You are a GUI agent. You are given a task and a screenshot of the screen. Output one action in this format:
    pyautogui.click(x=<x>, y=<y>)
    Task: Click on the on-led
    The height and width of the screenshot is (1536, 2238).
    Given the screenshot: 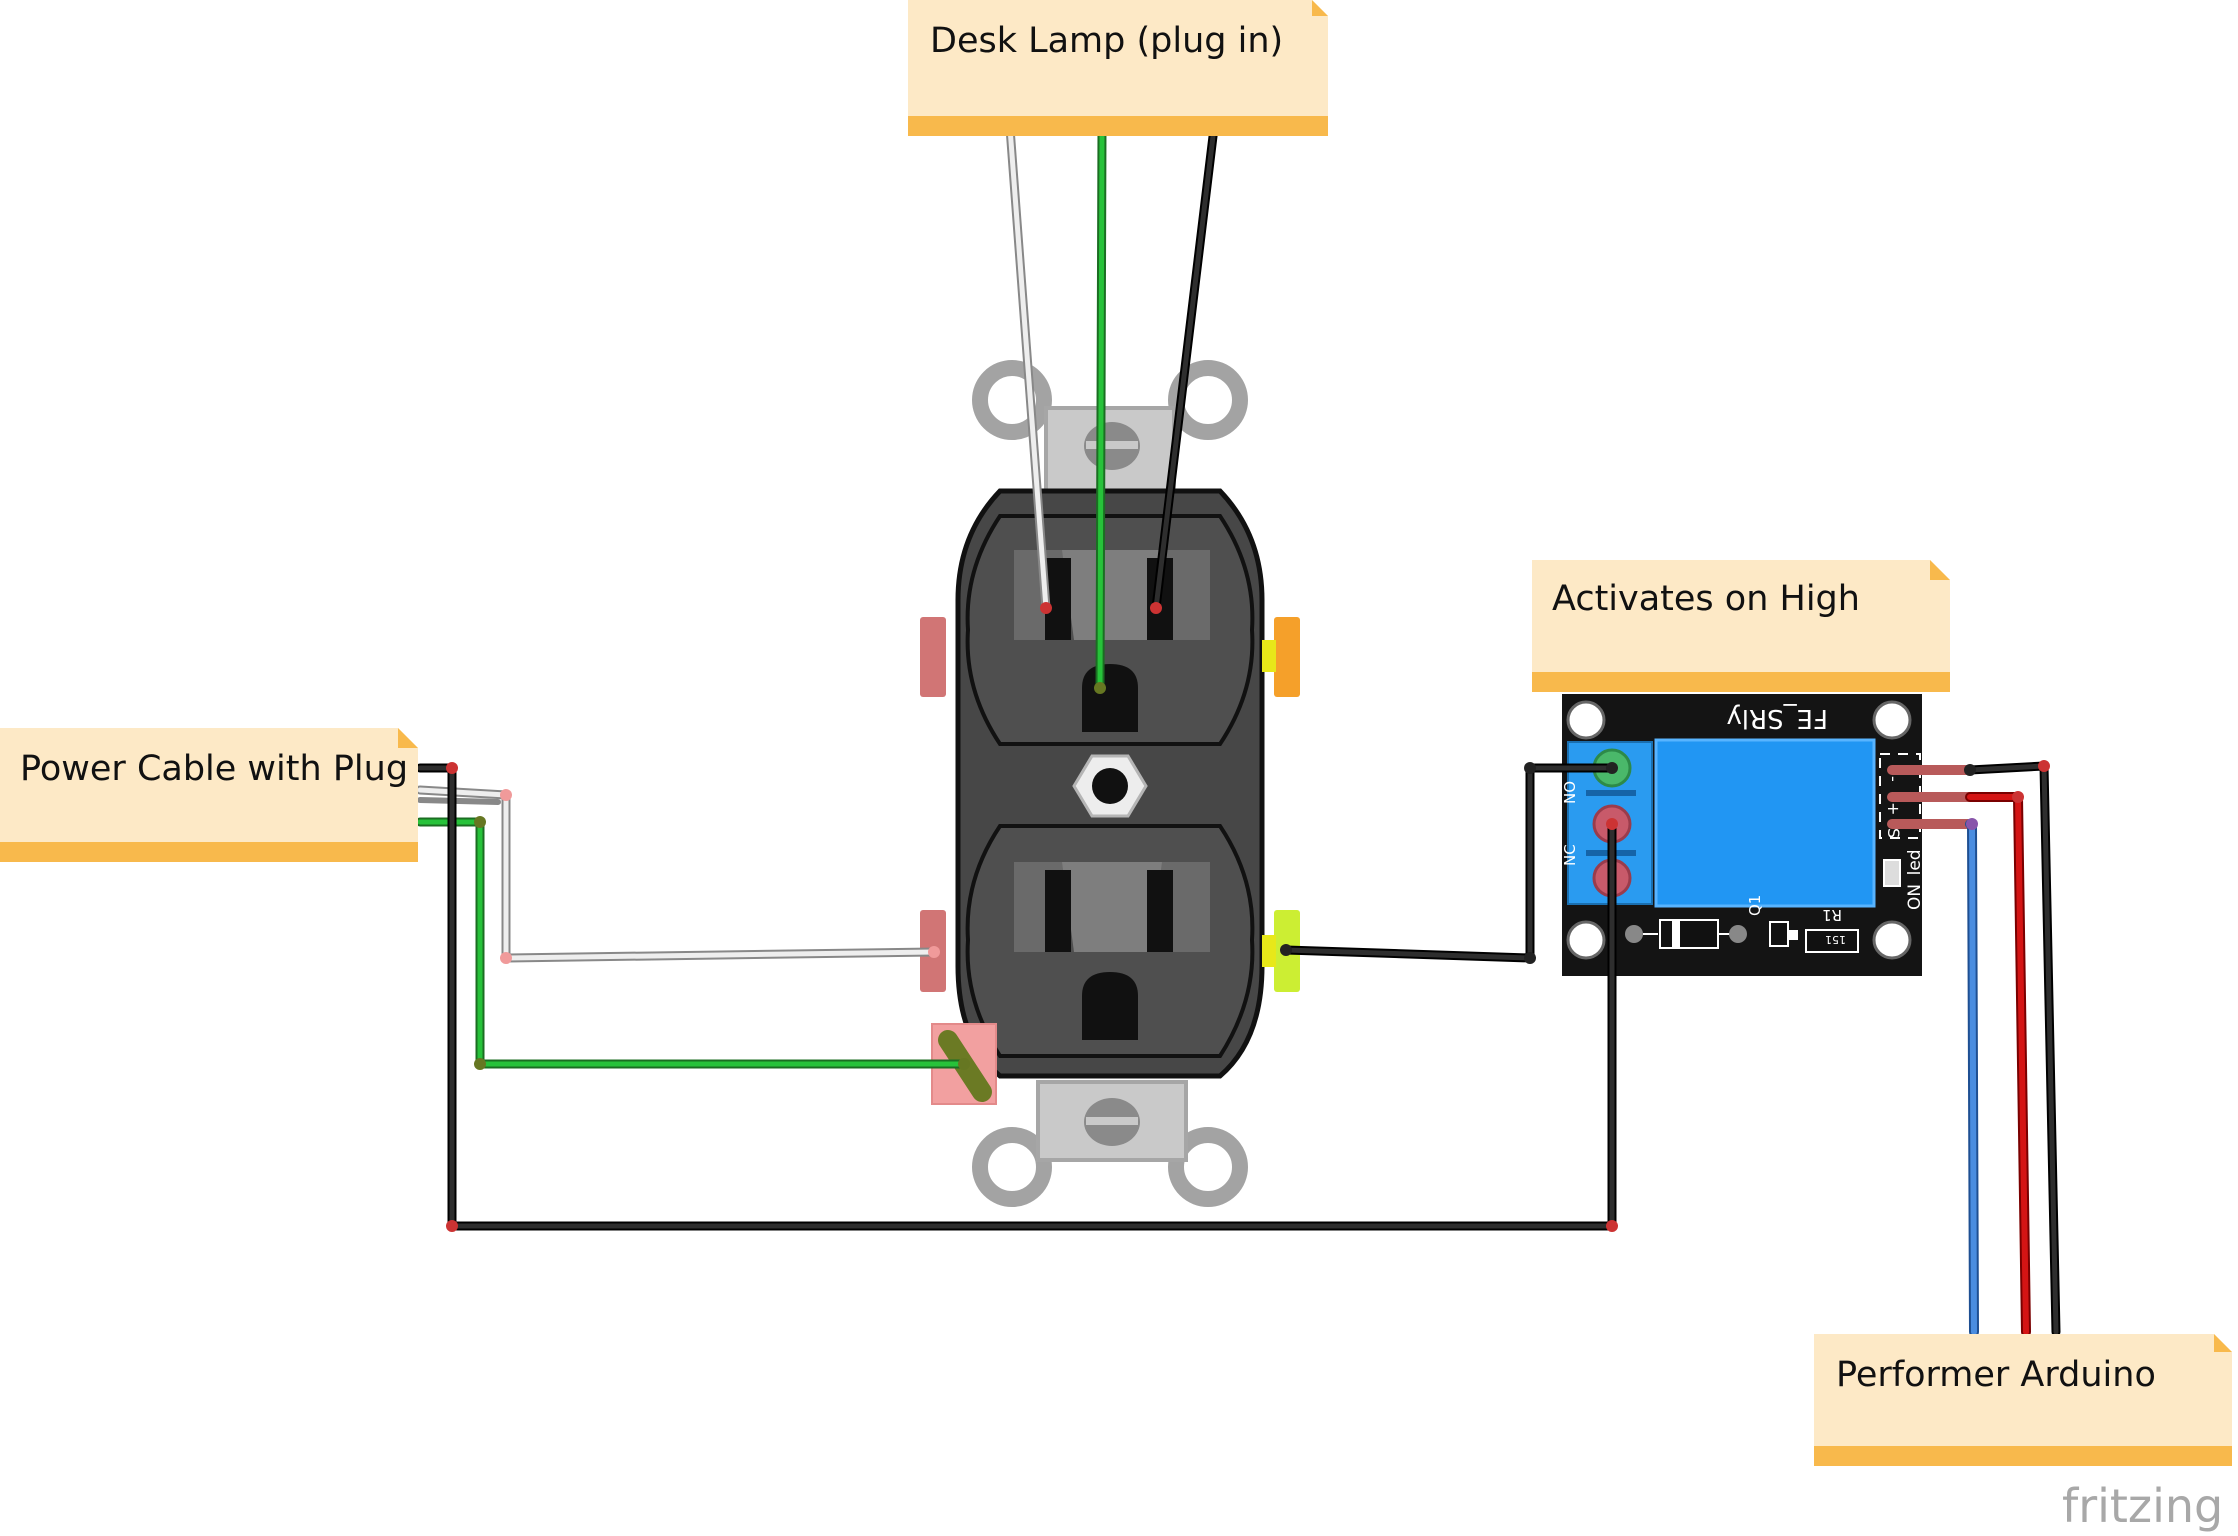 What is the action you would take?
    pyautogui.click(x=1892, y=873)
    